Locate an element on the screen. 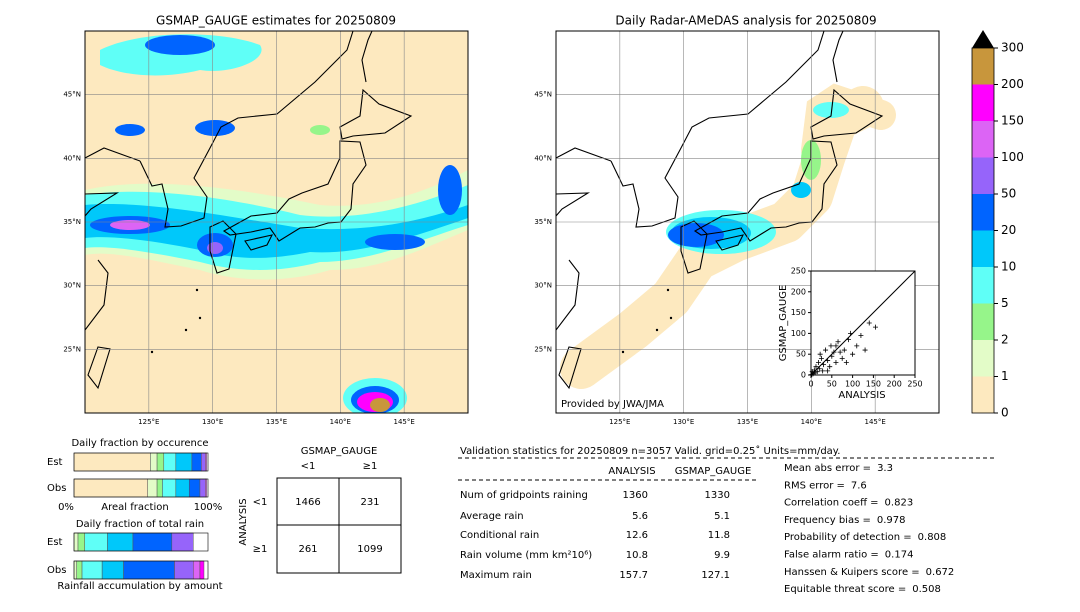  y-tick-label: 250 is located at coordinates (798, 271).